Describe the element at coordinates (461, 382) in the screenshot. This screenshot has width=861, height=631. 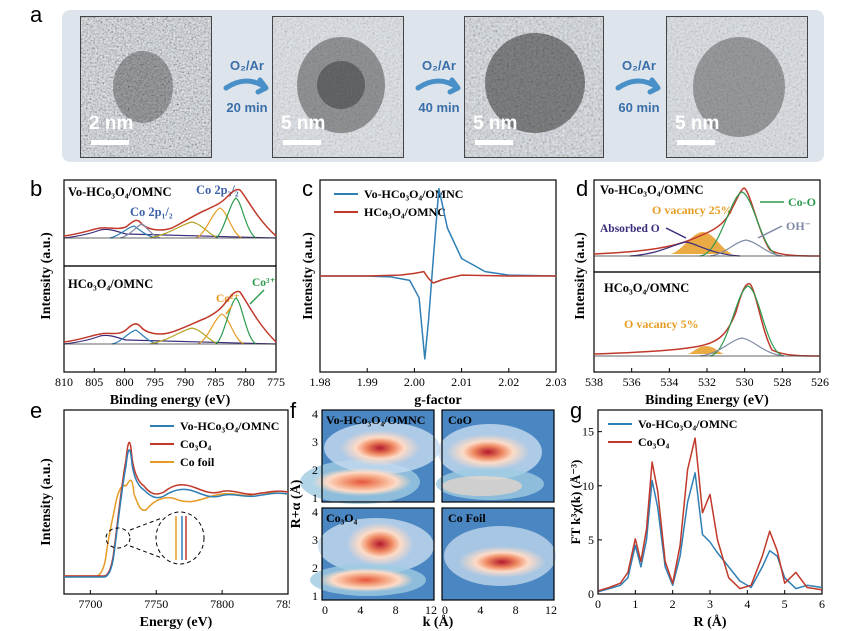
I see `chart-c-xtick-label: 2.01` at that location.